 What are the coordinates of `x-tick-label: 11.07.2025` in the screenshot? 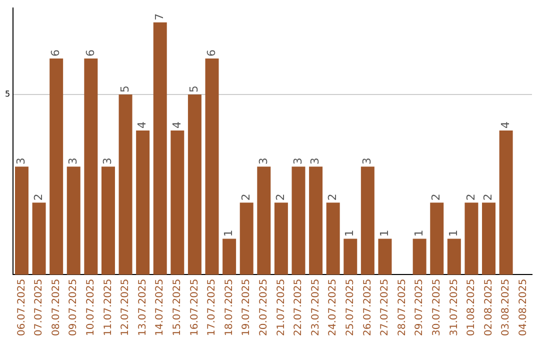 It's located at (108, 307).